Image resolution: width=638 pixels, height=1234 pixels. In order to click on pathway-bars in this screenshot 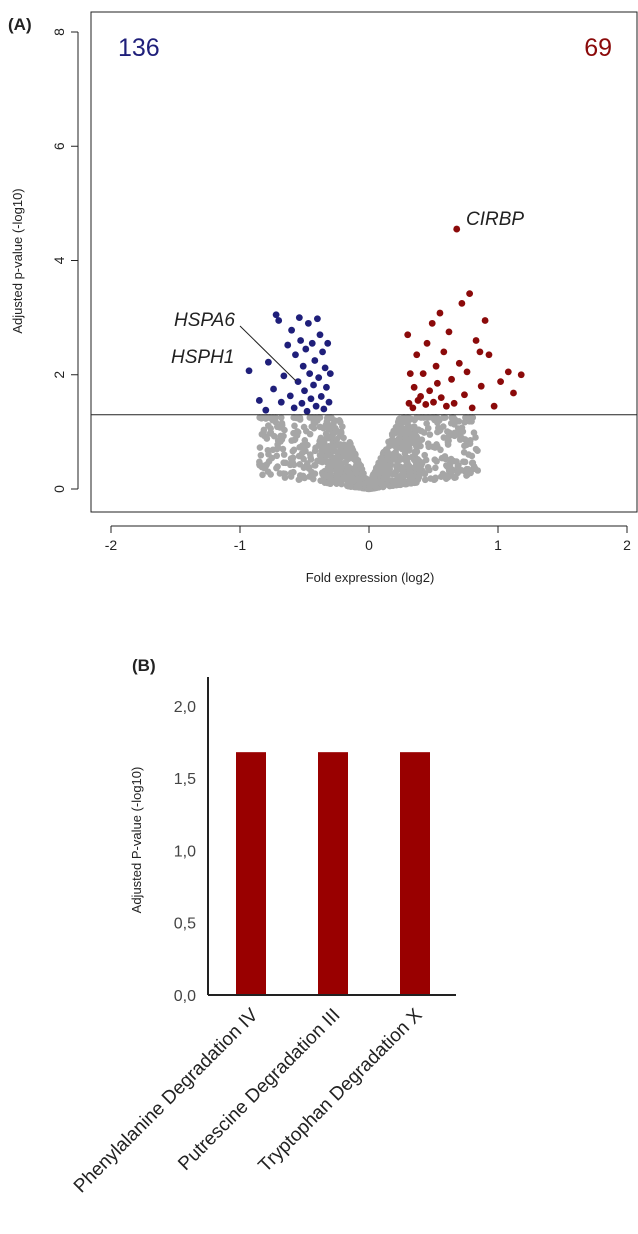, I will do `click(333, 873)`.